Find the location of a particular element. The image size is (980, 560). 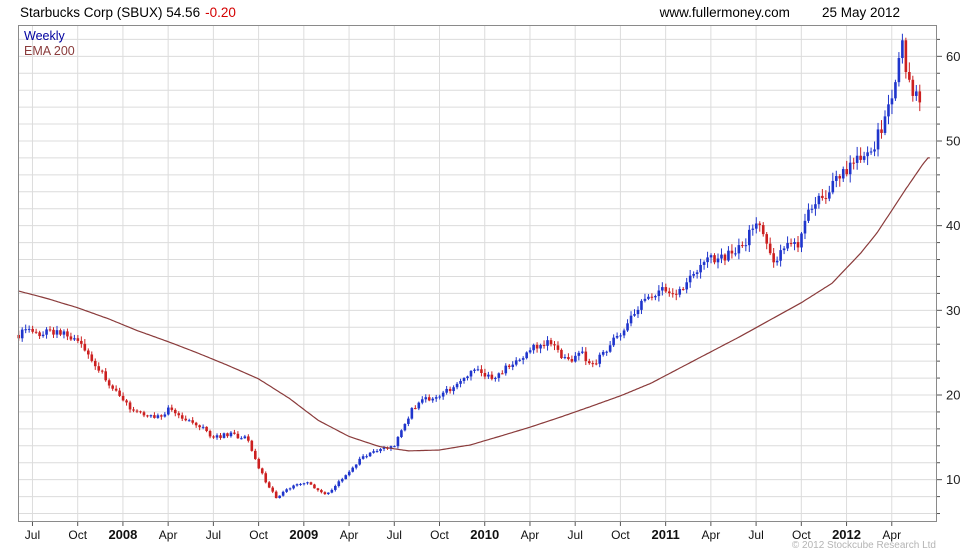

price-change: -0.20 is located at coordinates (220, 12).